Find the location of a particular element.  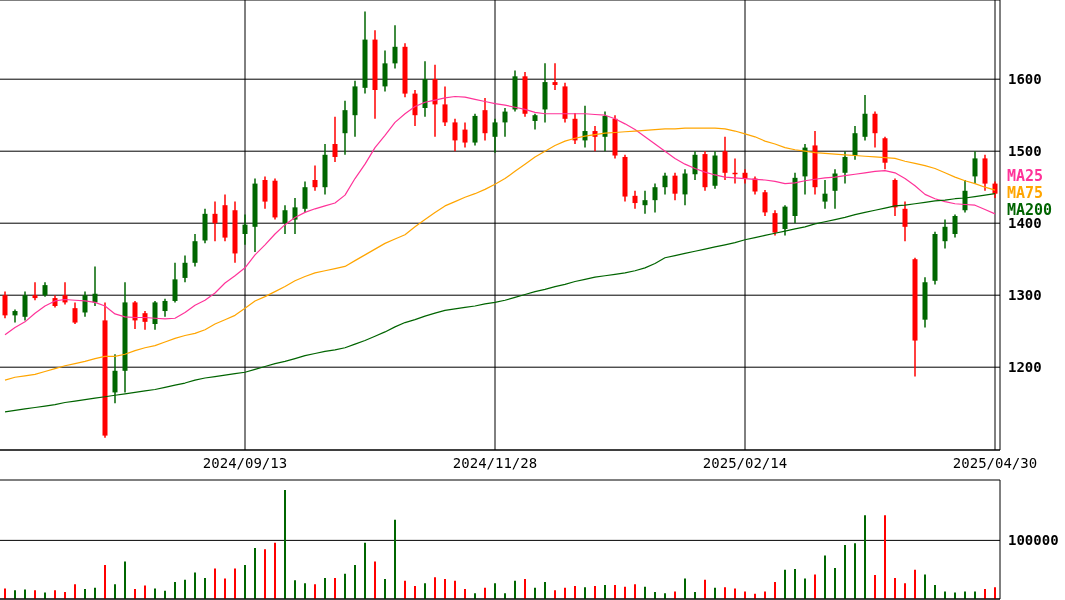

x-tick-label: 2025/02/14 is located at coordinates (745, 462).